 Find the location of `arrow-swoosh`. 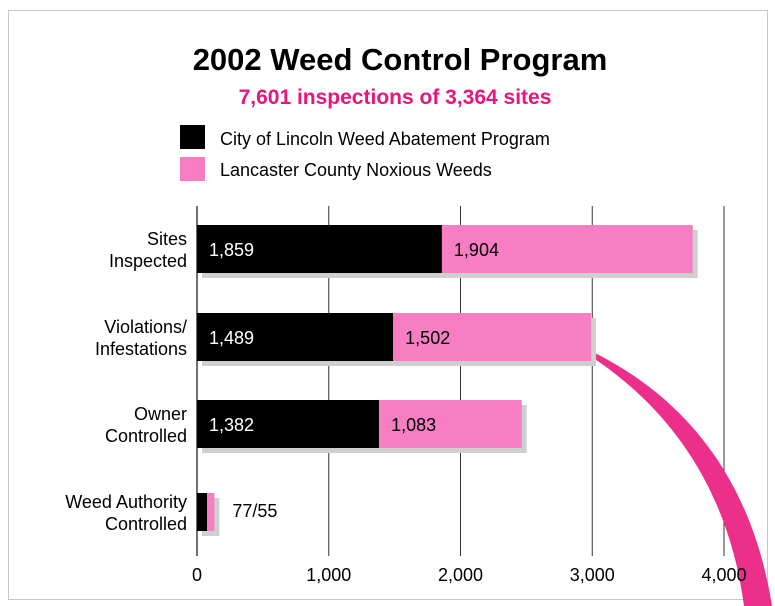

arrow-swoosh is located at coordinates (664, 471).